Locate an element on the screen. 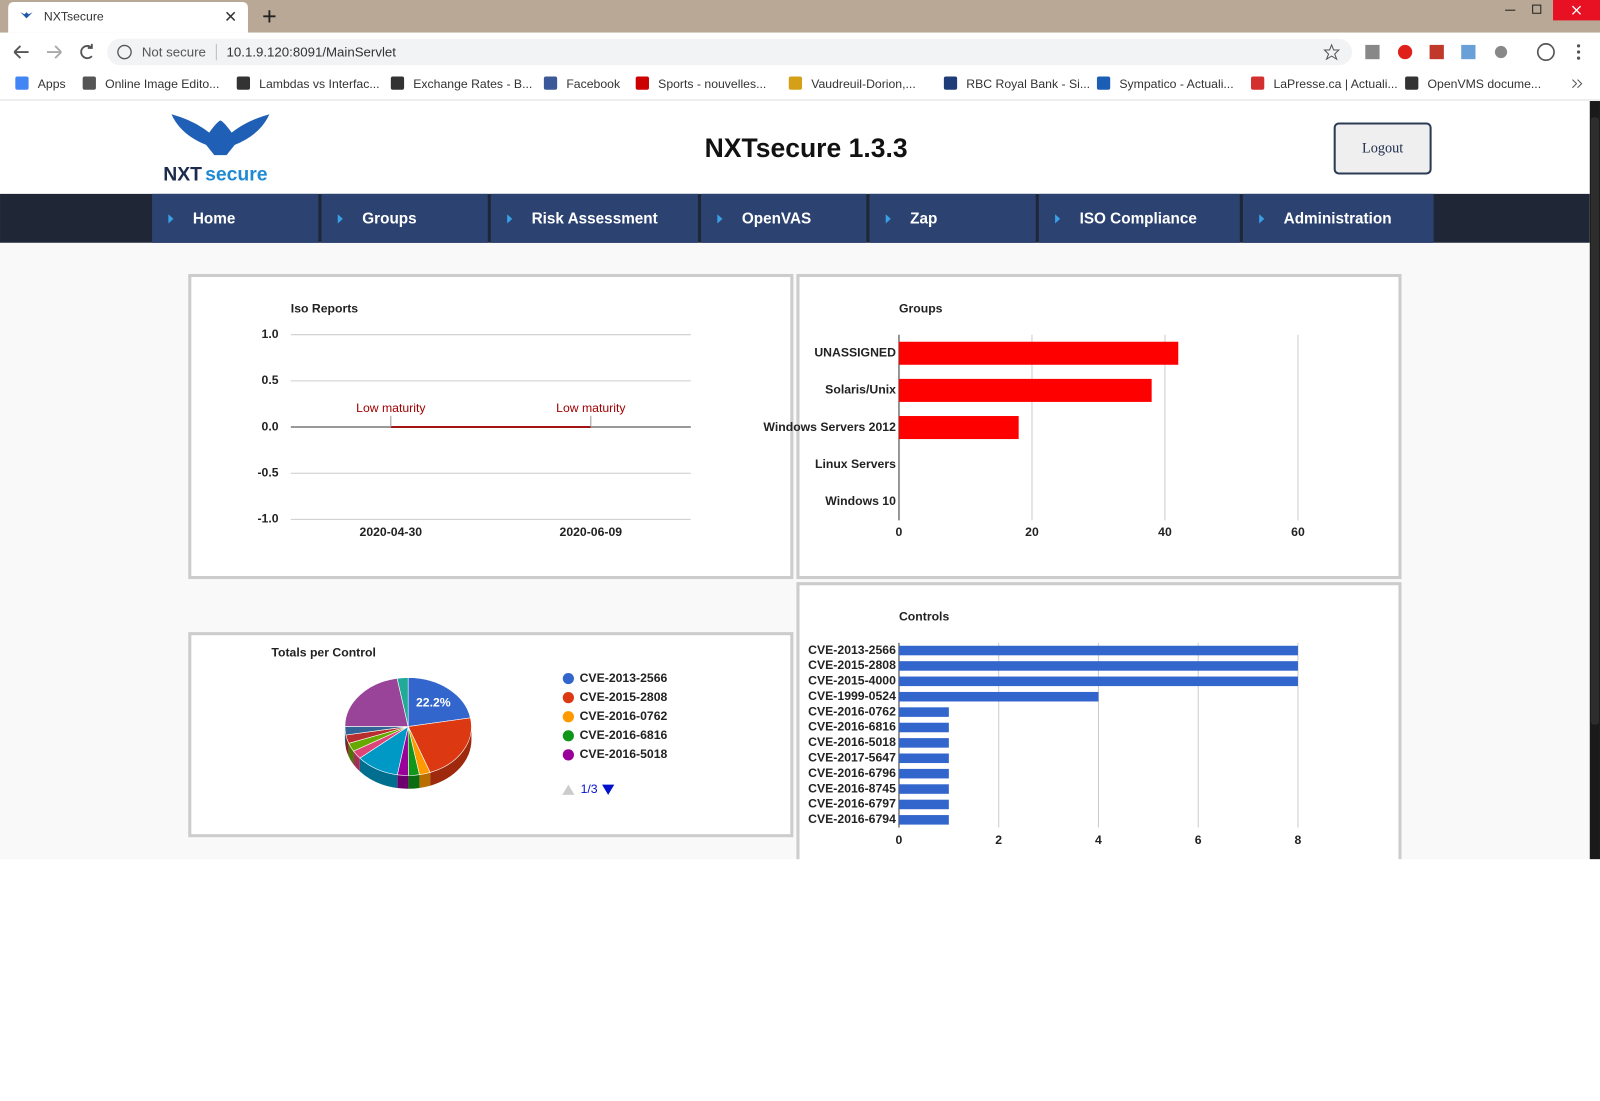 The image size is (1600, 1101). logout-label: Logout is located at coordinates (1382, 148).